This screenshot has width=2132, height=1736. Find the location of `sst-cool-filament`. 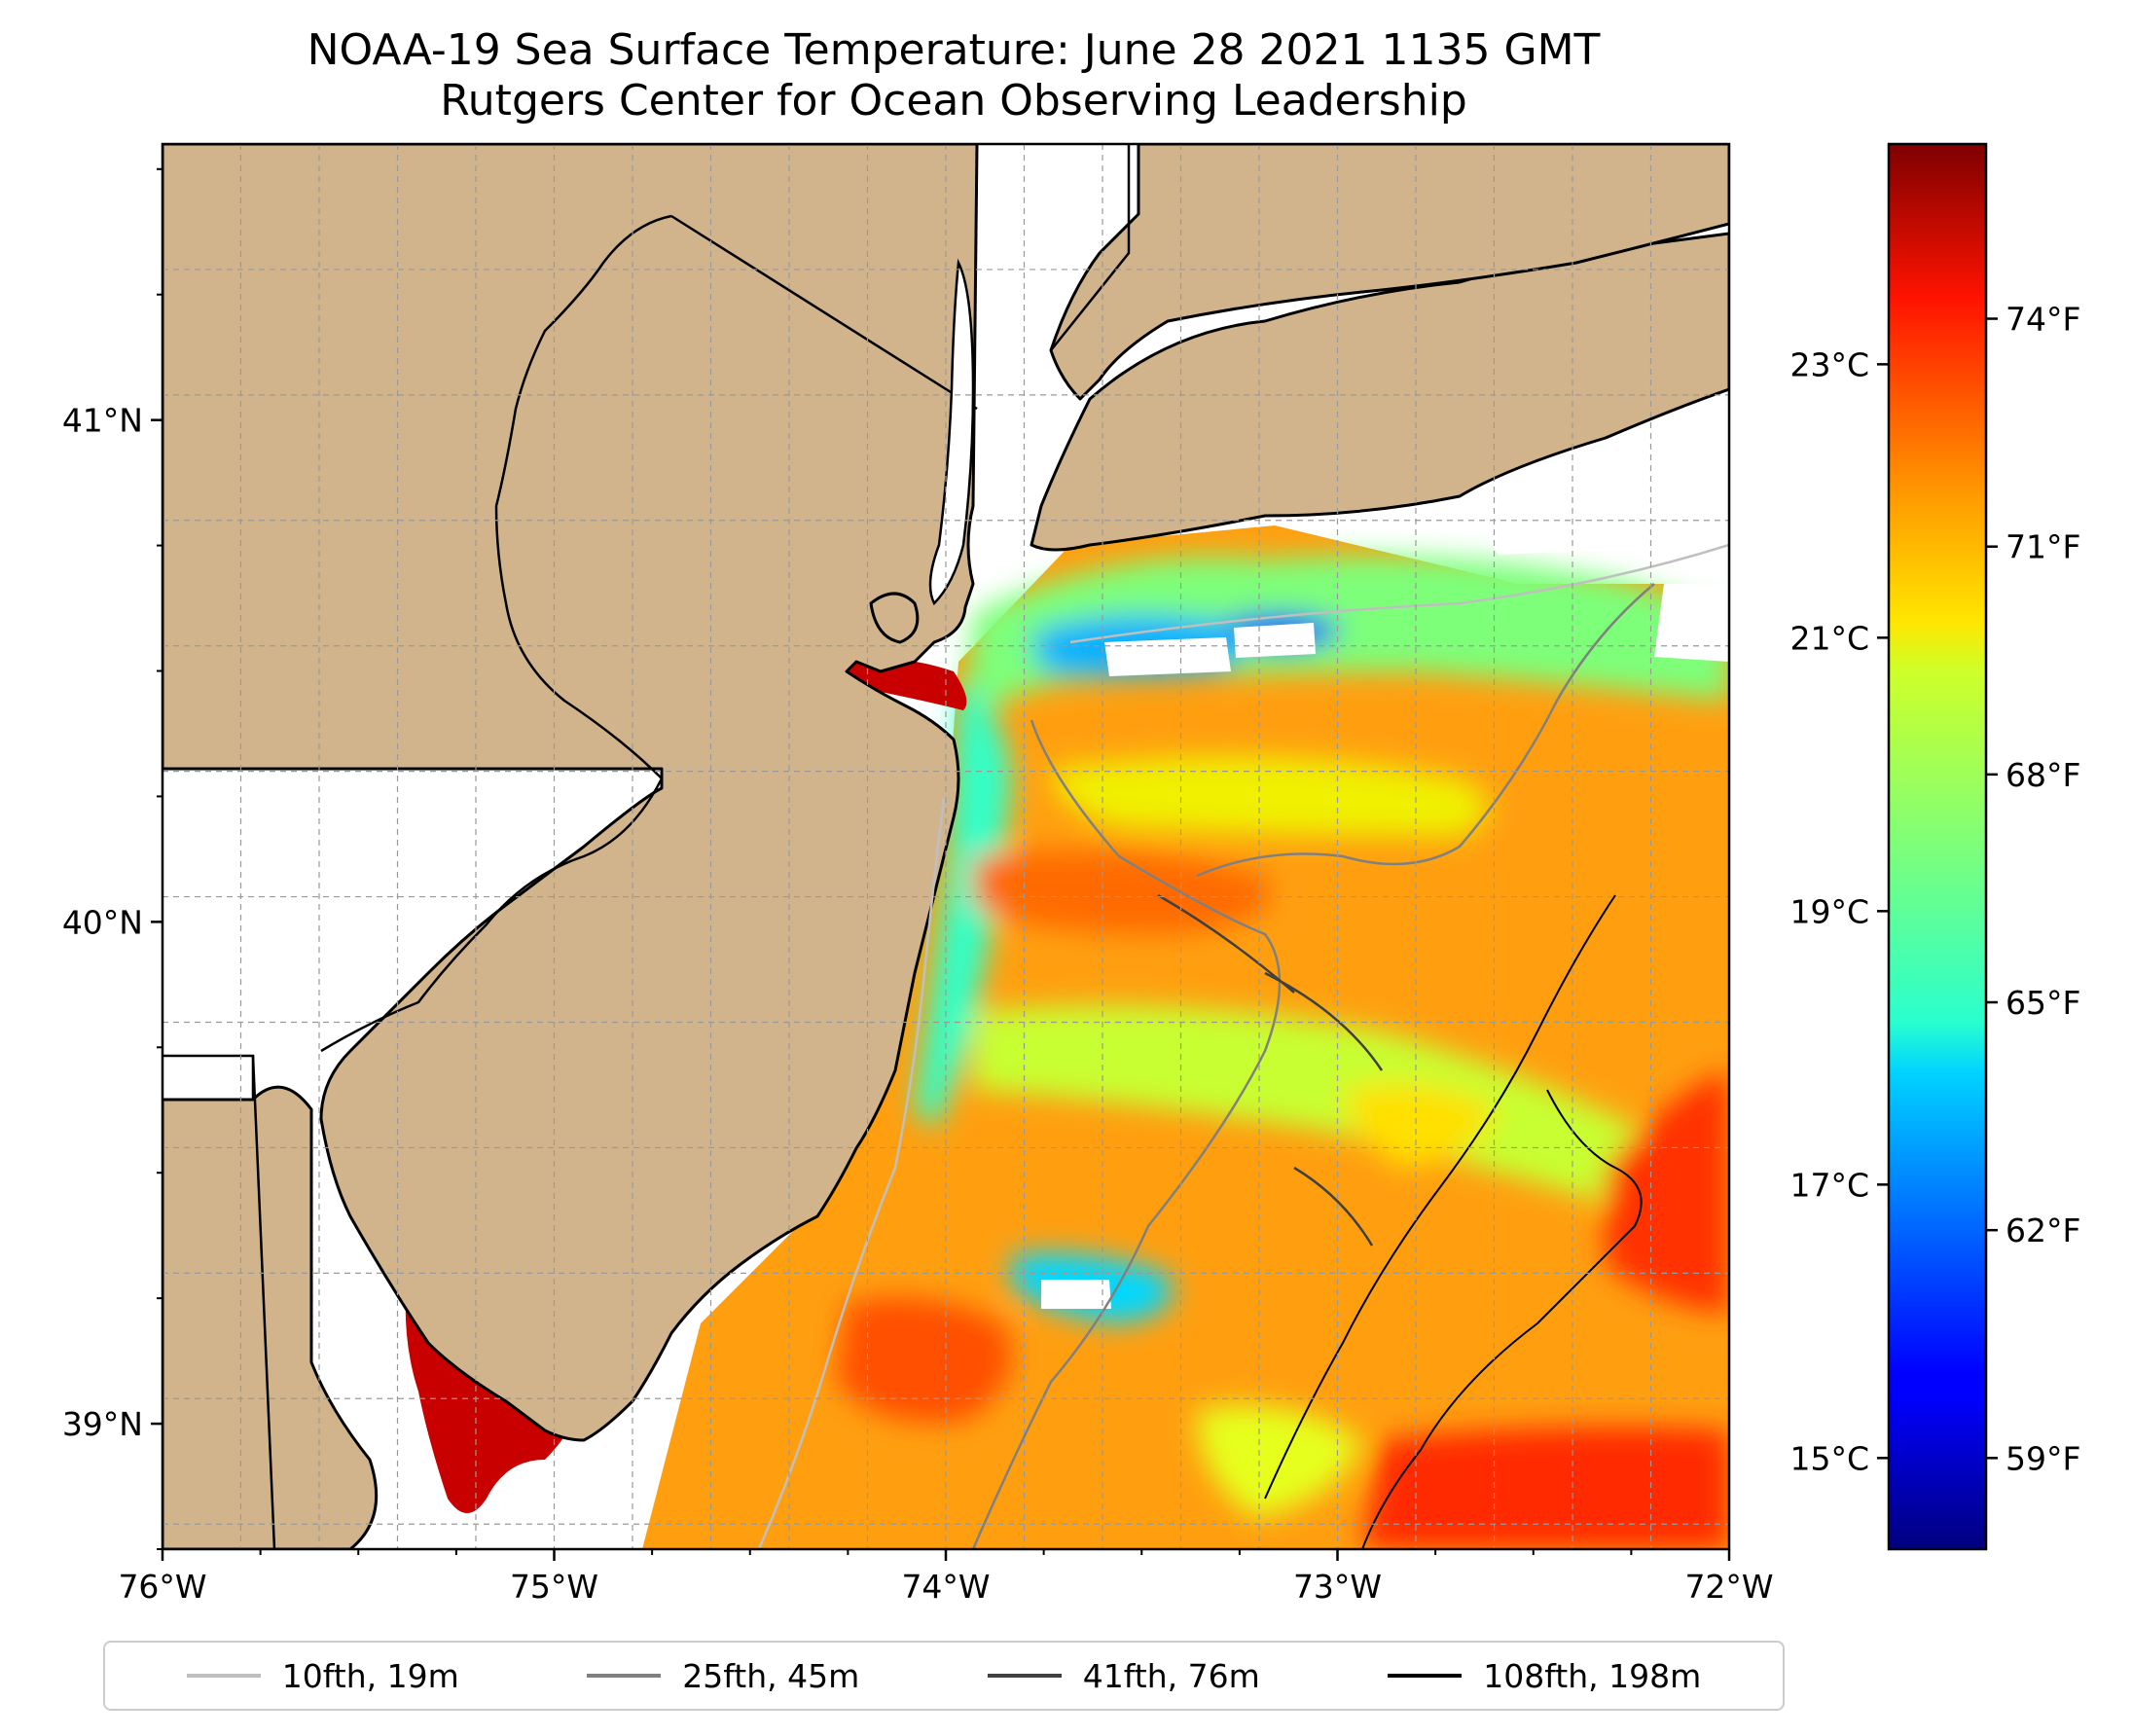

sst-cool-filament is located at coordinates (1323, 1116).